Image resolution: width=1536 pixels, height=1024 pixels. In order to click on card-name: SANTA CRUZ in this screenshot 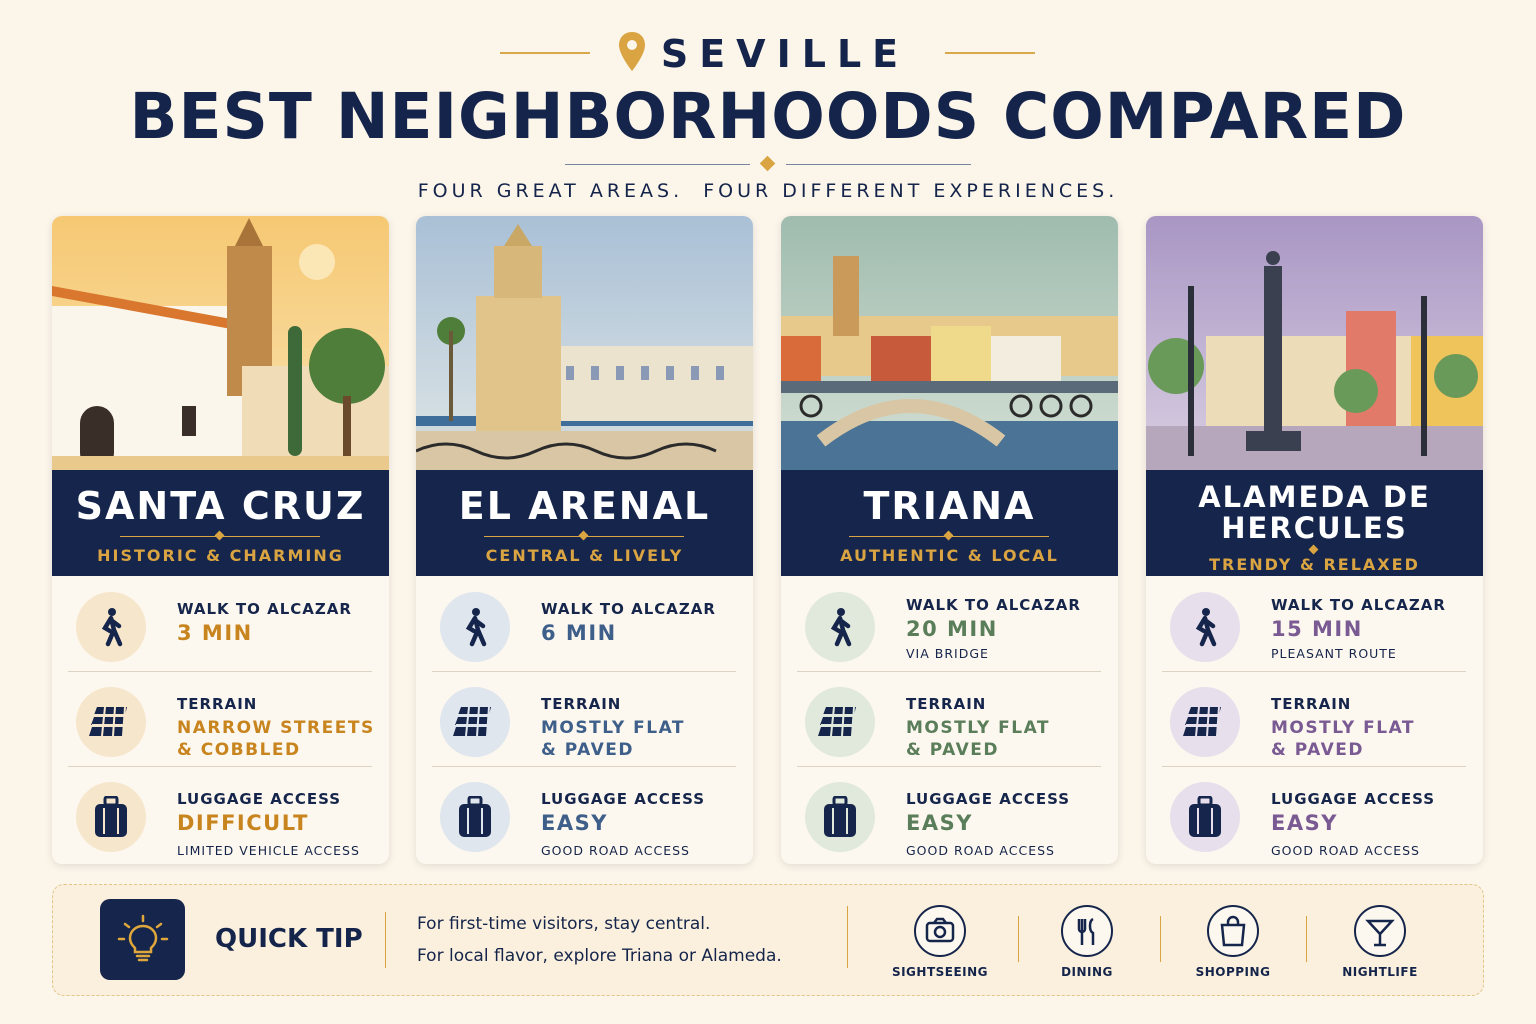, I will do `click(220, 506)`.